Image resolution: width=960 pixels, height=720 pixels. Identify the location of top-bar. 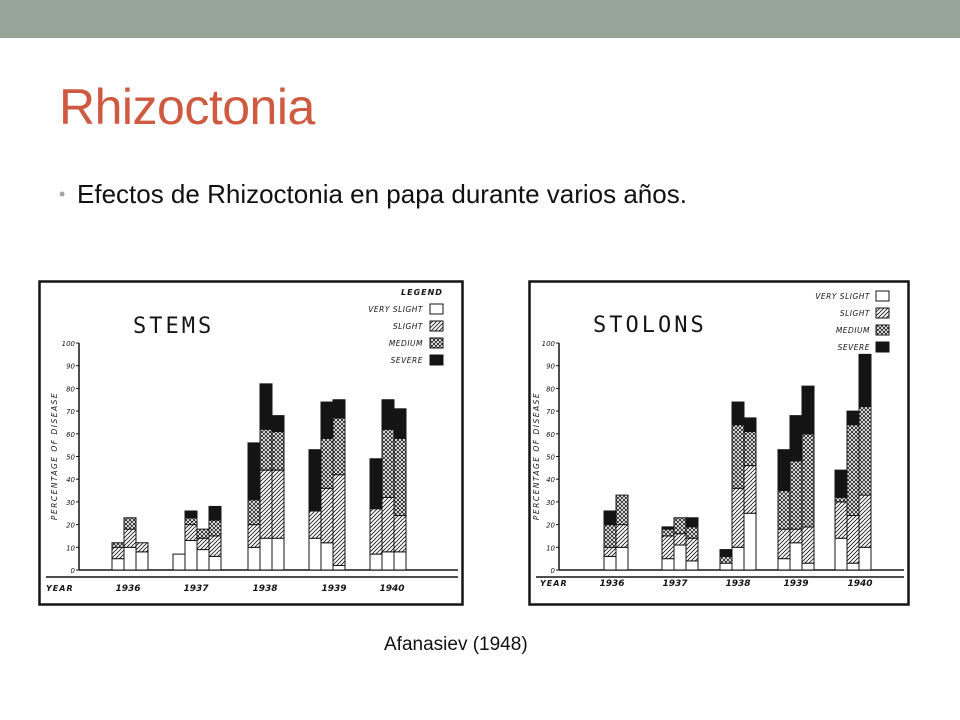
(480, 19).